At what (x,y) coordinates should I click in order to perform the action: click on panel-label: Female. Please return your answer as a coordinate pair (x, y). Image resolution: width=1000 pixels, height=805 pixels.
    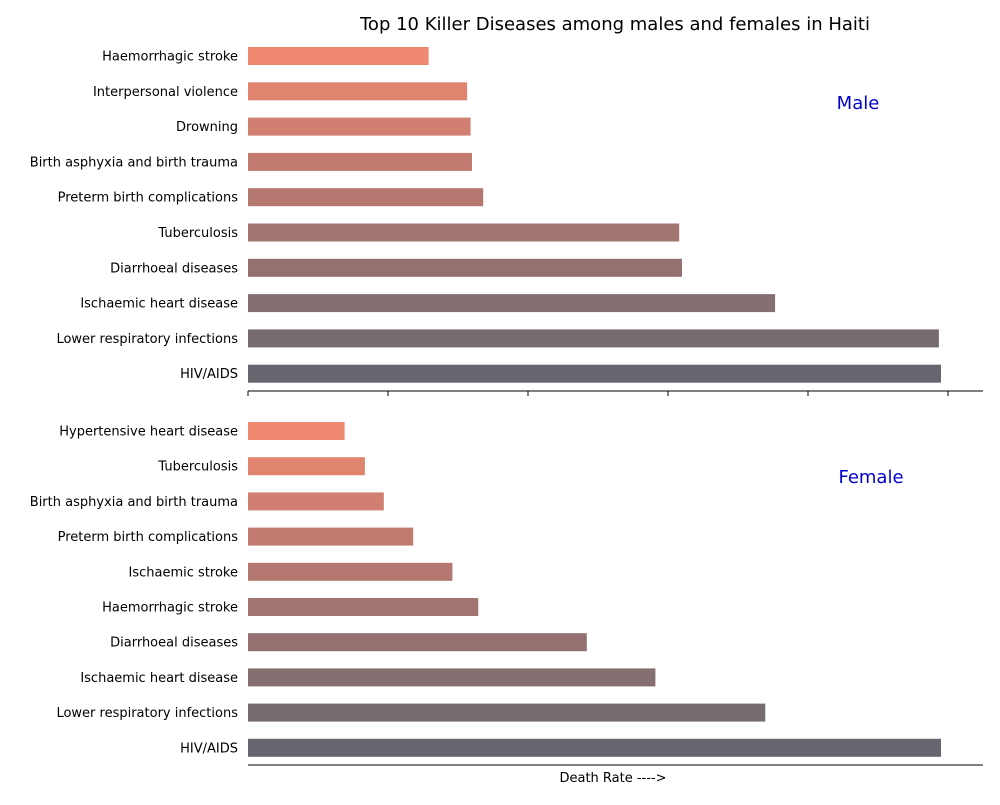
    Looking at the image, I should click on (870, 477).